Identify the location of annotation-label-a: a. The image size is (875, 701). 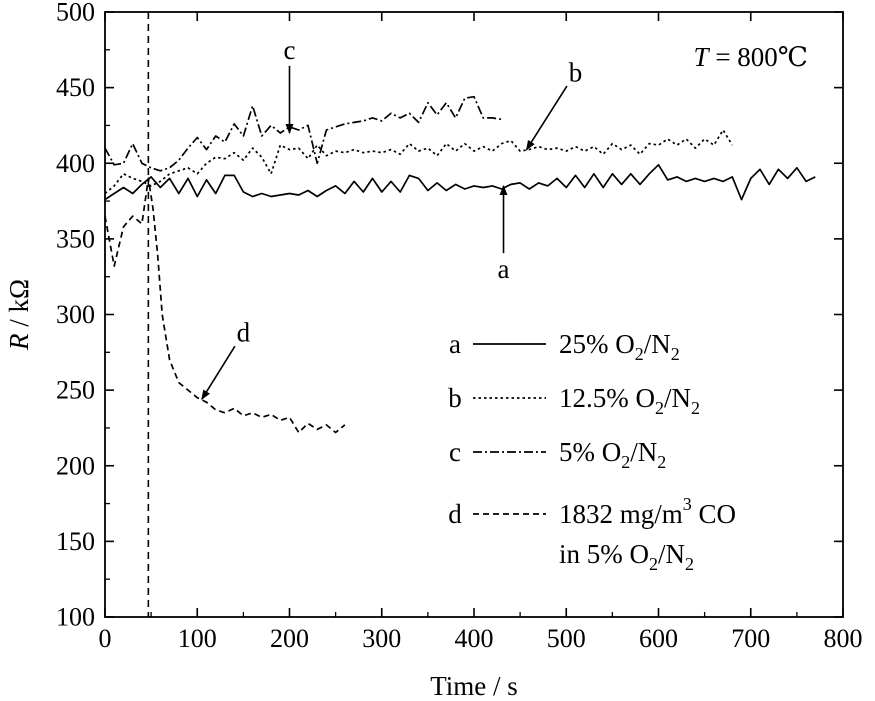
(504, 269).